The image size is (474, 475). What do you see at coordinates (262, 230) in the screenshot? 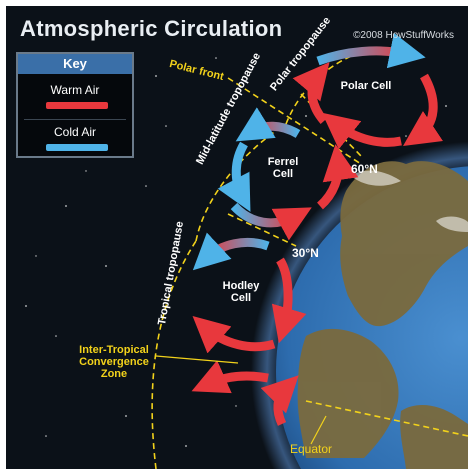
I see `lat-30-line` at bounding box center [262, 230].